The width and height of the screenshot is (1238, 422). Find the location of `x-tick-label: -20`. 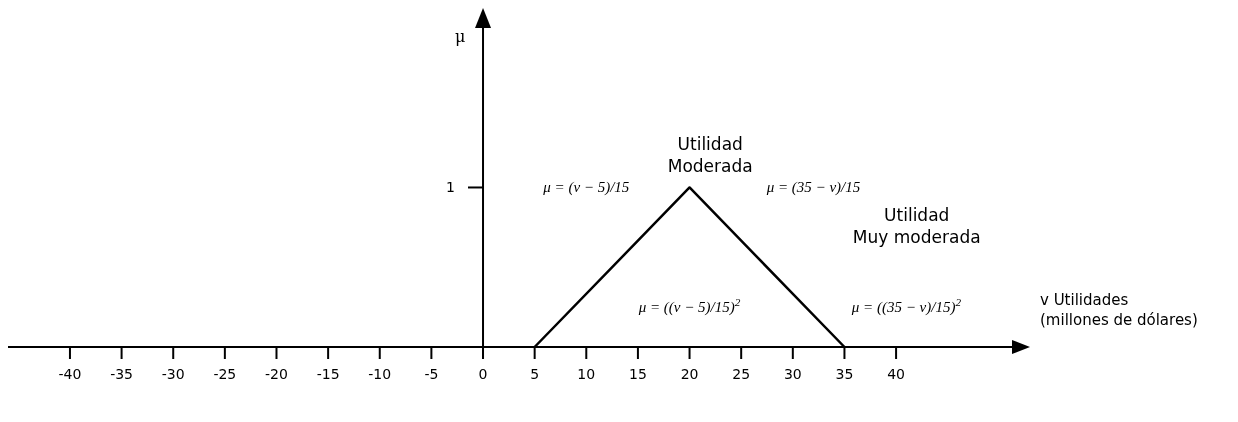

x-tick-label: -20 is located at coordinates (276, 374).